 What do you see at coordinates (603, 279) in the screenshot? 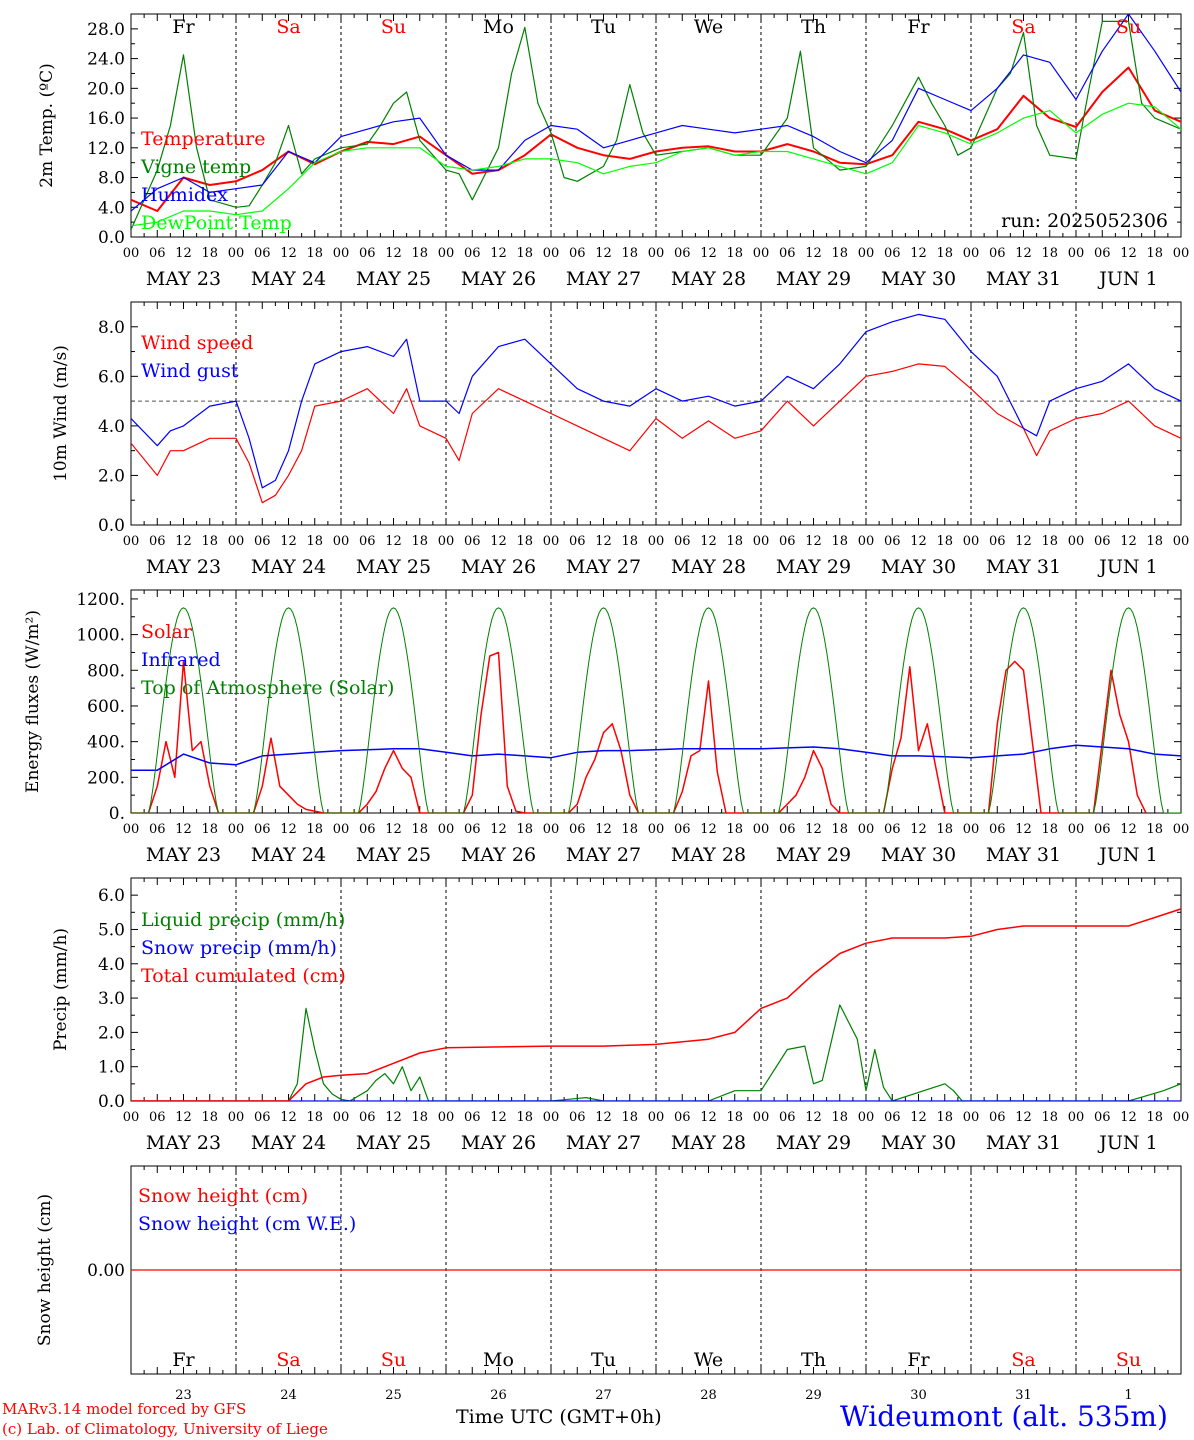
I see `date-label: MAY 27` at bounding box center [603, 279].